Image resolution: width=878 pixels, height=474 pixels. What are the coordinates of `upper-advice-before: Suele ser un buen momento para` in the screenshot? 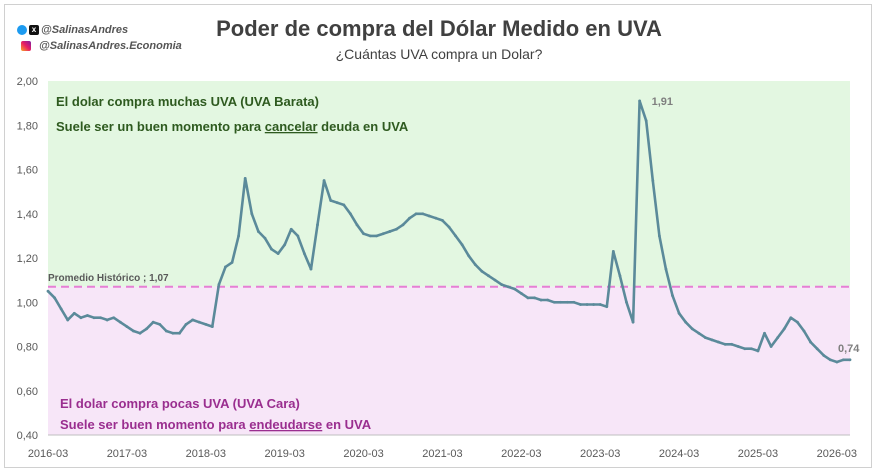 It's located at (160, 126).